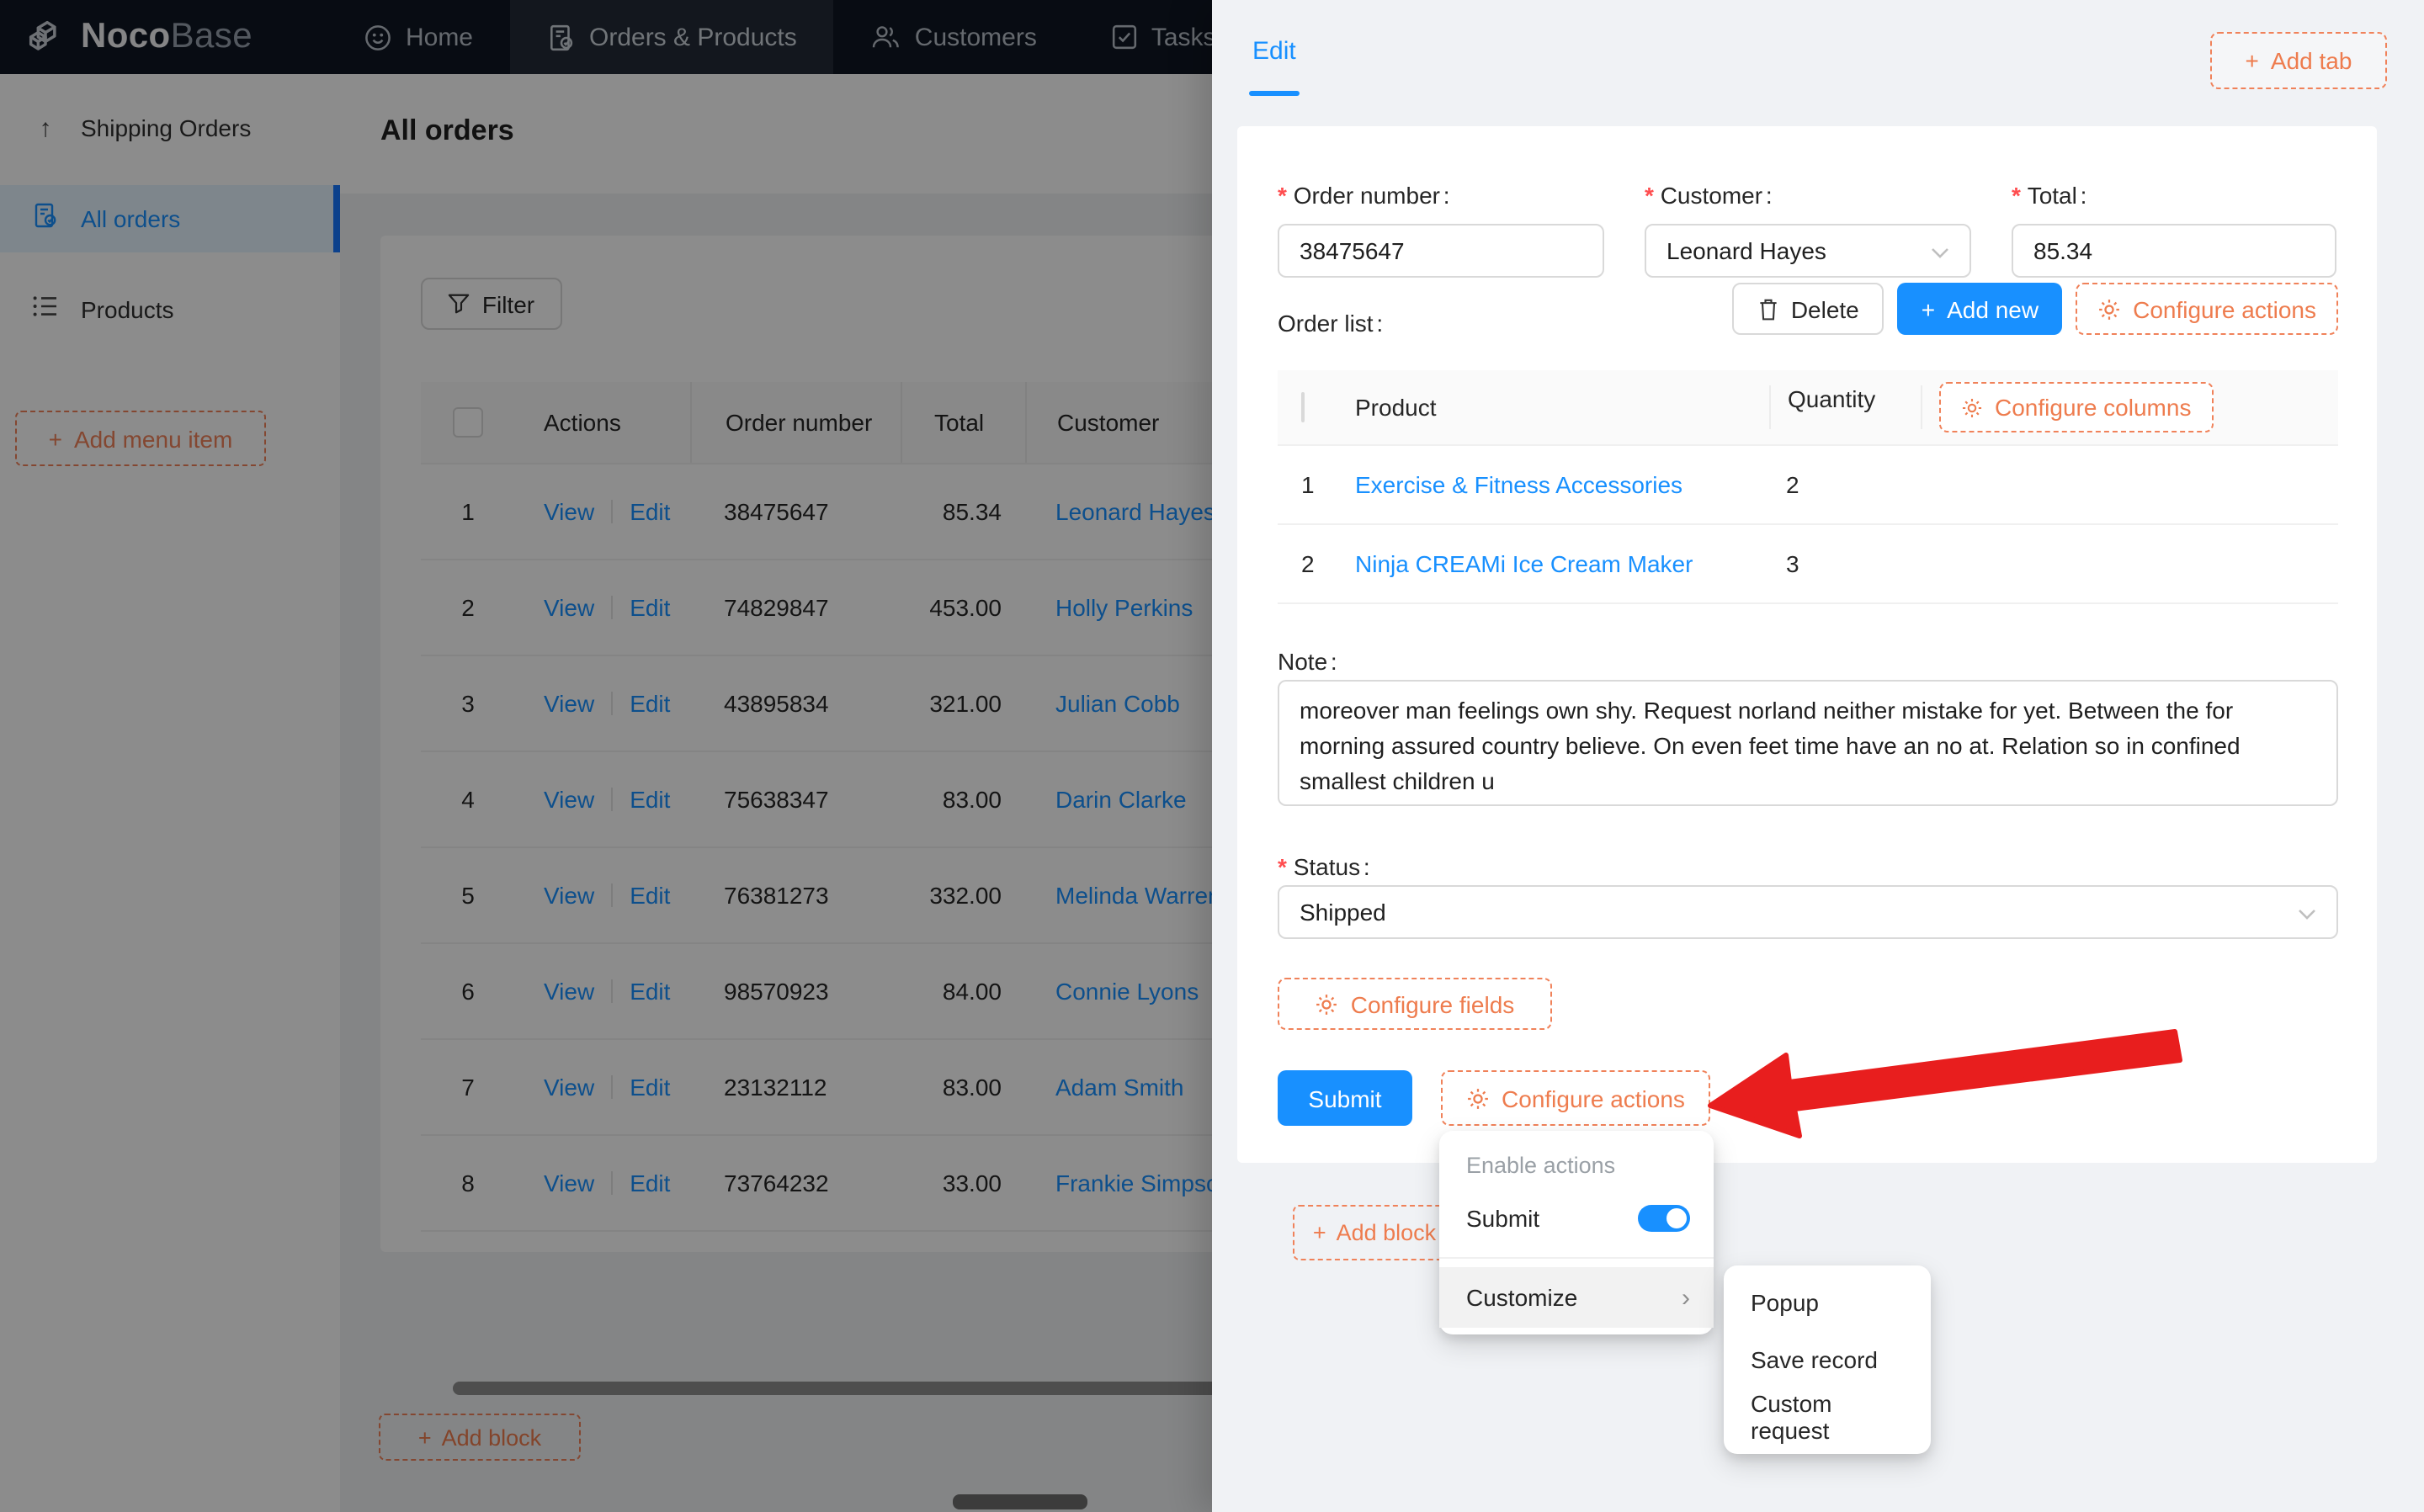 The image size is (2424, 1512). Describe the element at coordinates (1135, 511) in the screenshot. I see `customer-link: Leonard Hayes` at that location.